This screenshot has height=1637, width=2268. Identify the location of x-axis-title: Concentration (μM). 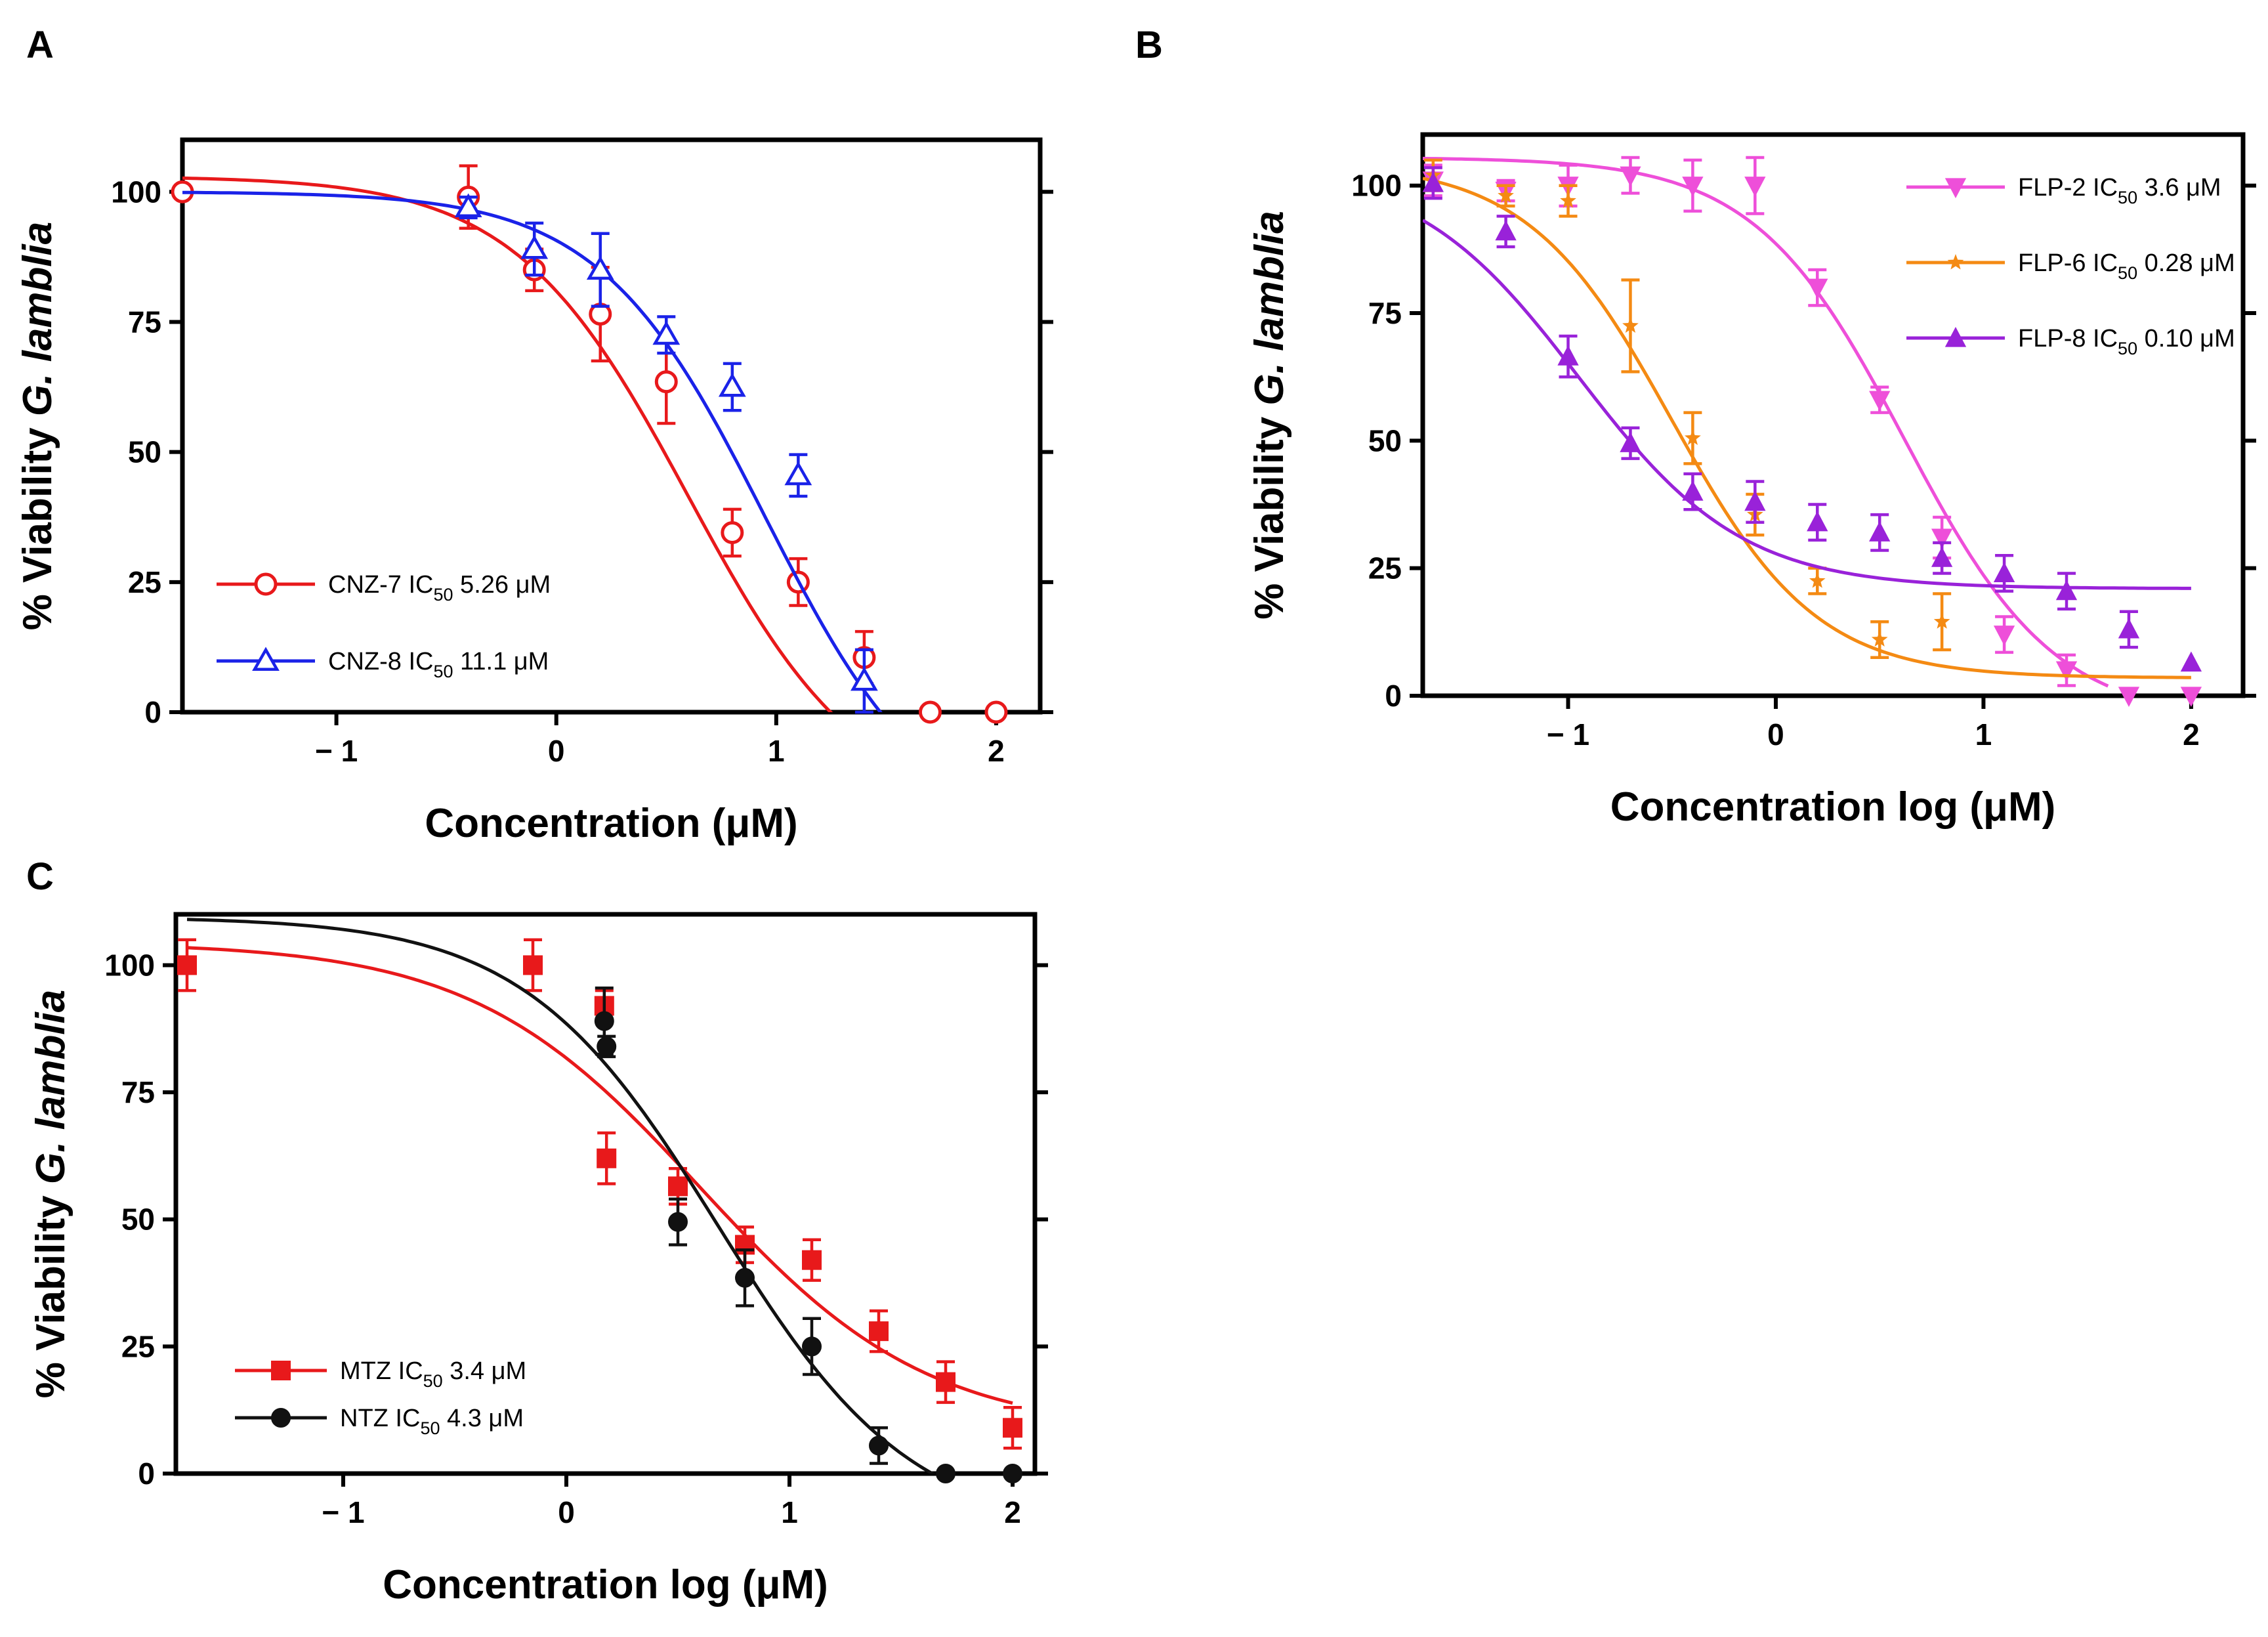
(611, 823).